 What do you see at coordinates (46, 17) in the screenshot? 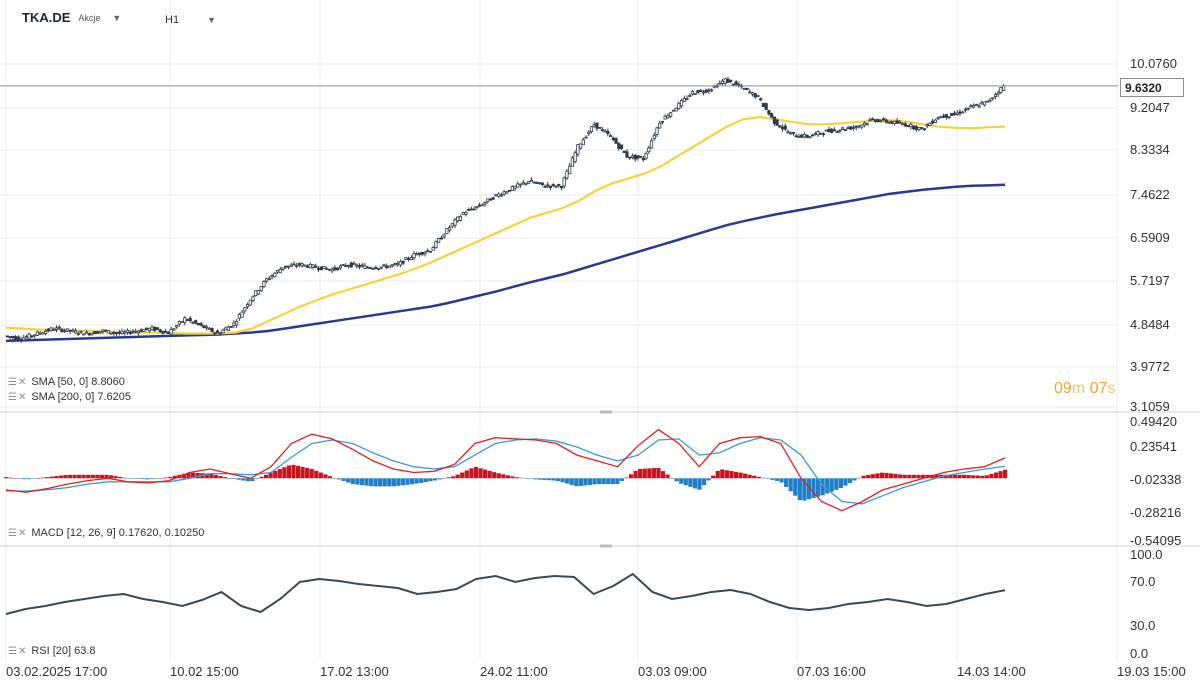
I see `symbol-label: TKA.DE` at bounding box center [46, 17].